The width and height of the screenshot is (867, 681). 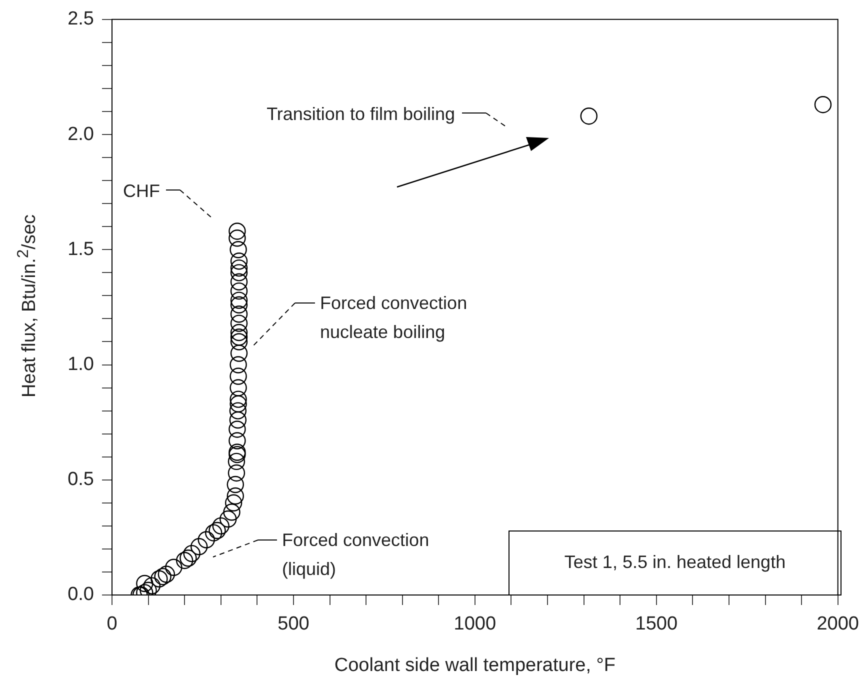 What do you see at coordinates (81, 595) in the screenshot?
I see `y-tick-label: 0.0` at bounding box center [81, 595].